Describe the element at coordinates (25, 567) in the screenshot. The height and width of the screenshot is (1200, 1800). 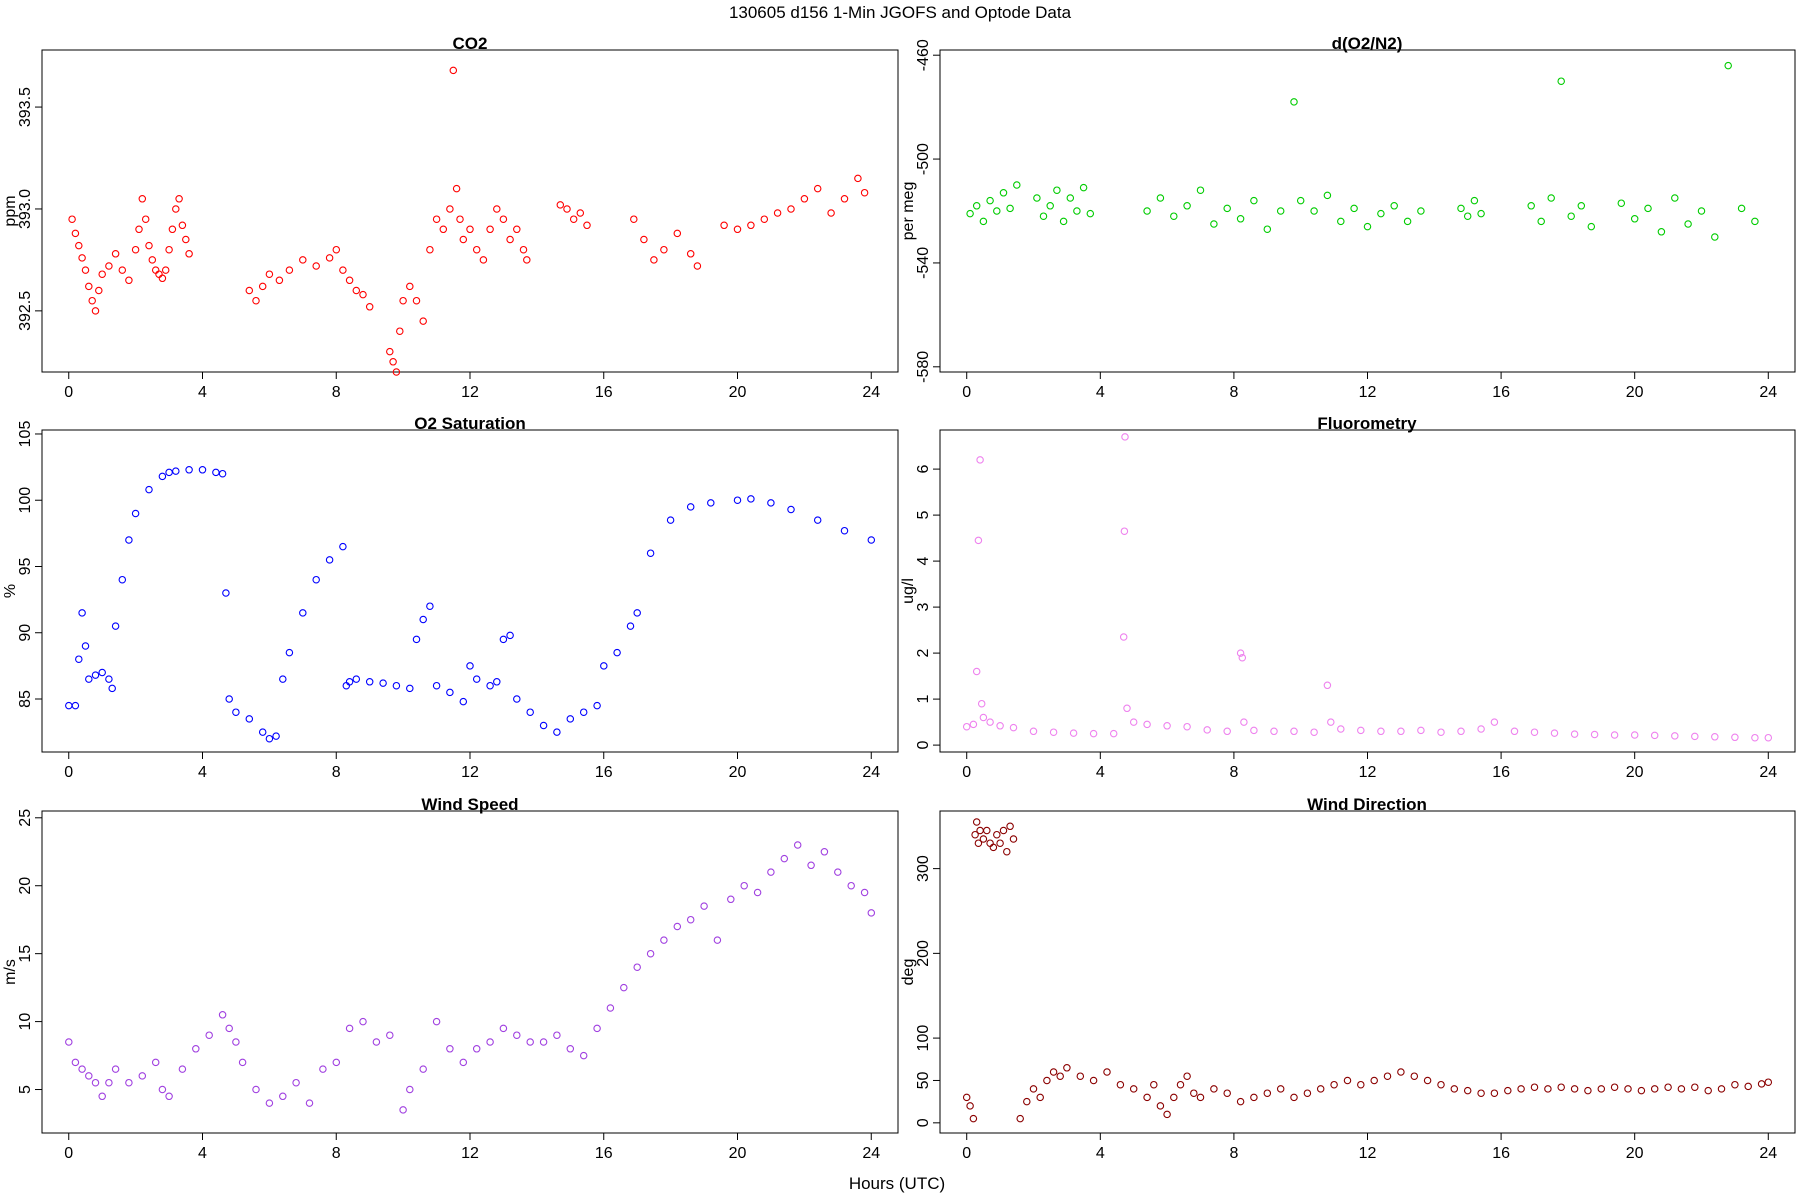
I see `o2sat-ytick-label: 95` at that location.